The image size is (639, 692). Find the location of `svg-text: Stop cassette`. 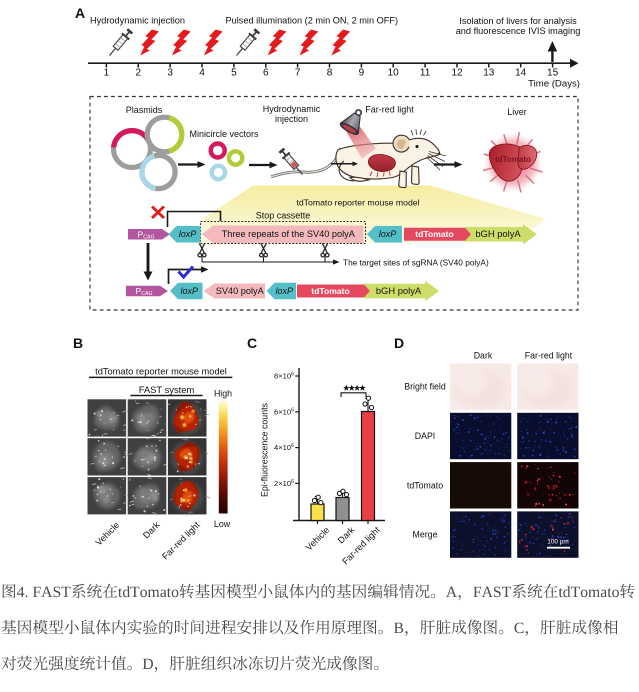

svg-text: Stop cassette is located at coordinates (283, 216).